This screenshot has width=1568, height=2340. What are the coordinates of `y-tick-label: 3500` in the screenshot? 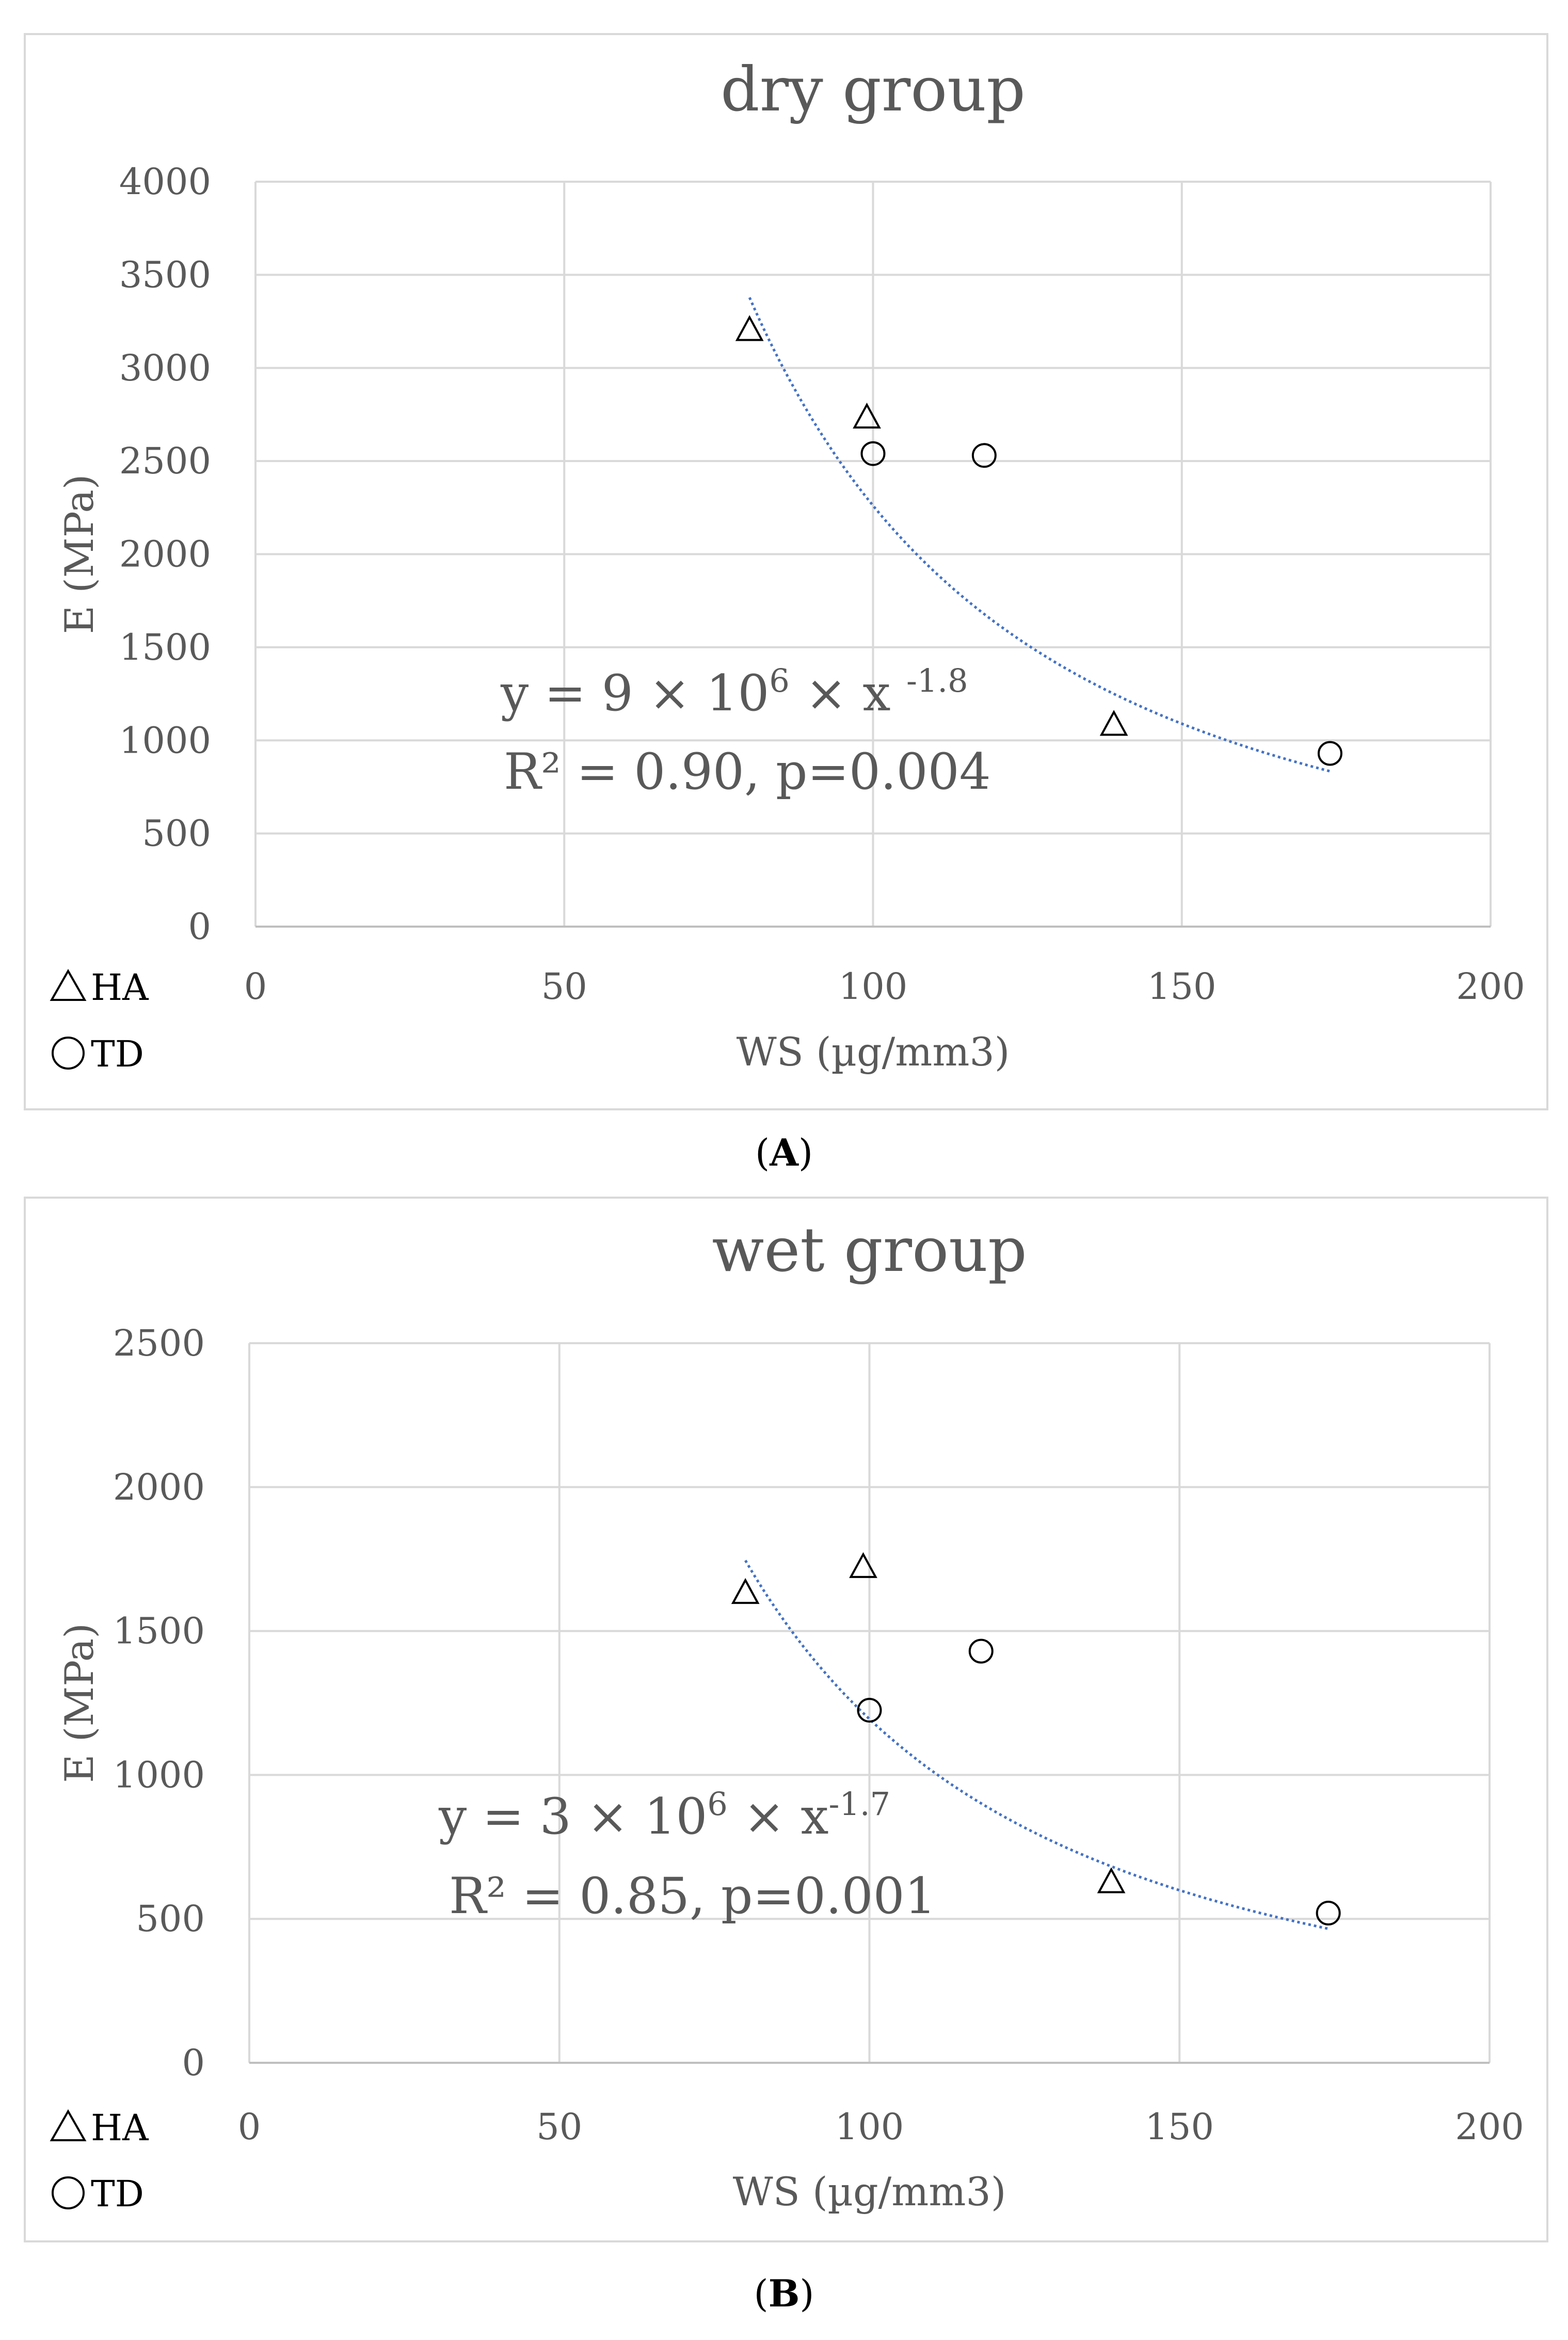 It's located at (165, 274).